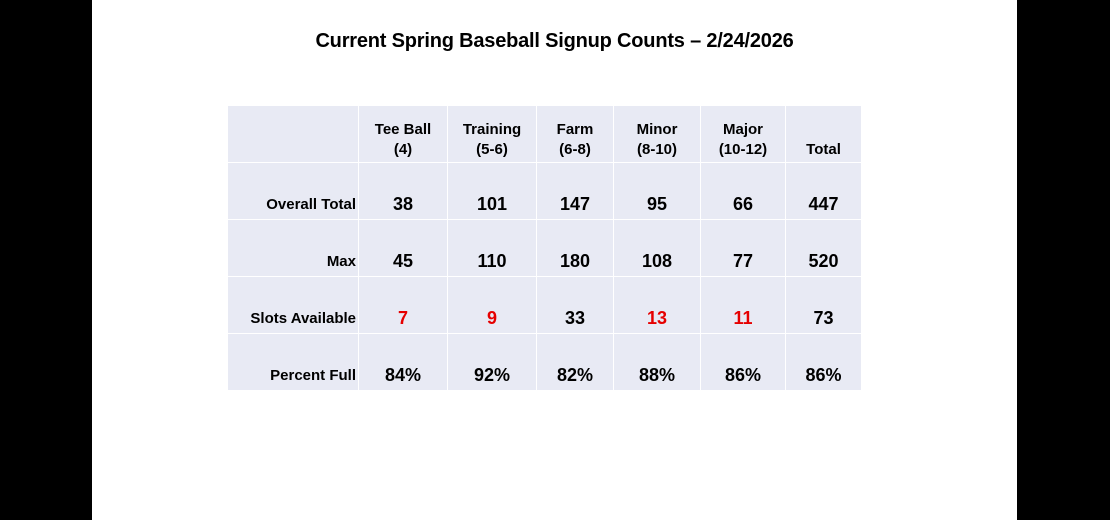 This screenshot has width=1110, height=520. I want to click on table-cell-highlighted: 7, so click(403, 305).